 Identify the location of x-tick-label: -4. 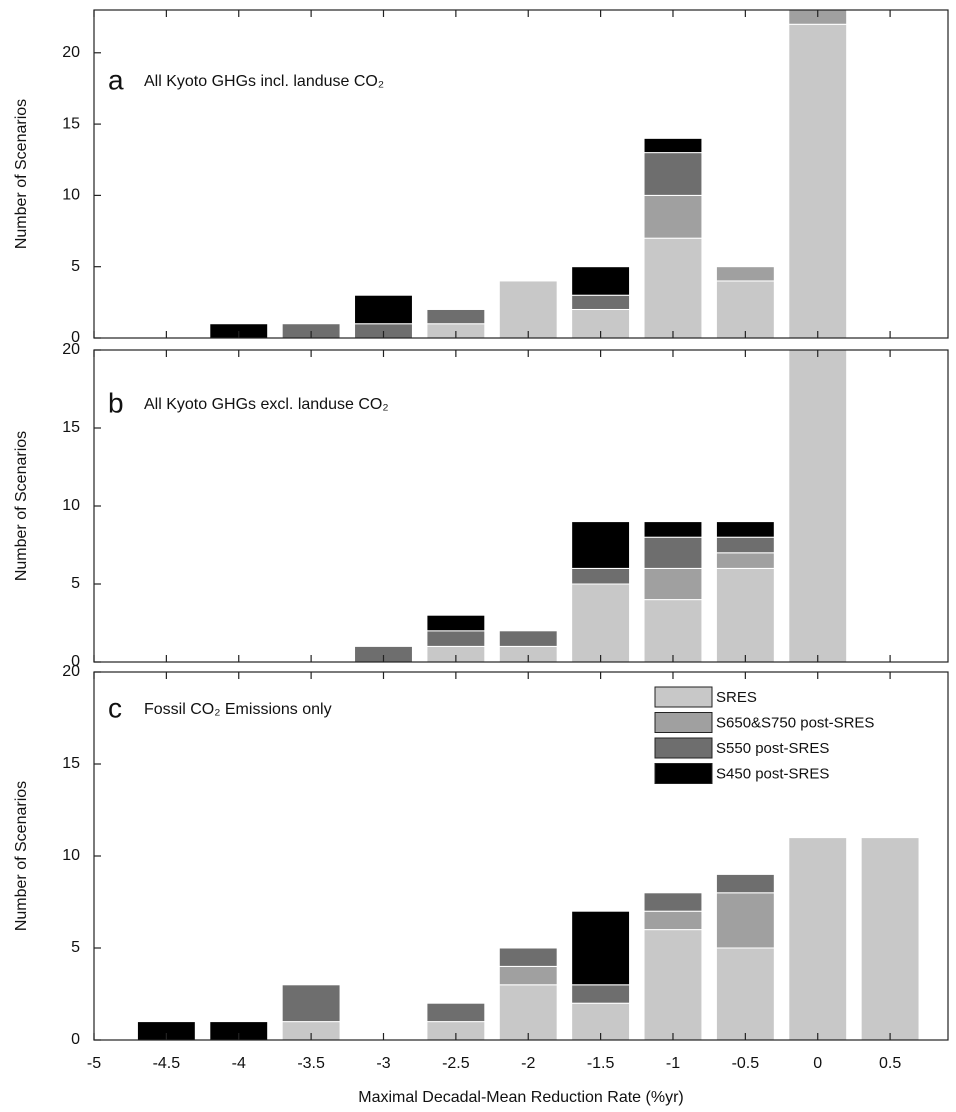
(239, 1063).